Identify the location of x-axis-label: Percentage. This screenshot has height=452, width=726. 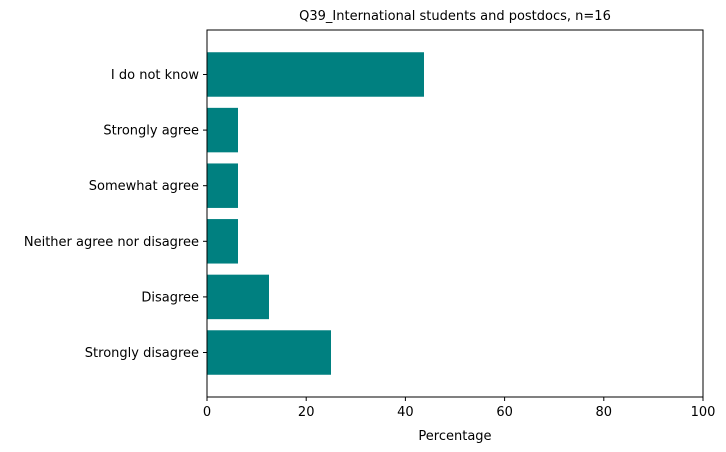
(454, 436).